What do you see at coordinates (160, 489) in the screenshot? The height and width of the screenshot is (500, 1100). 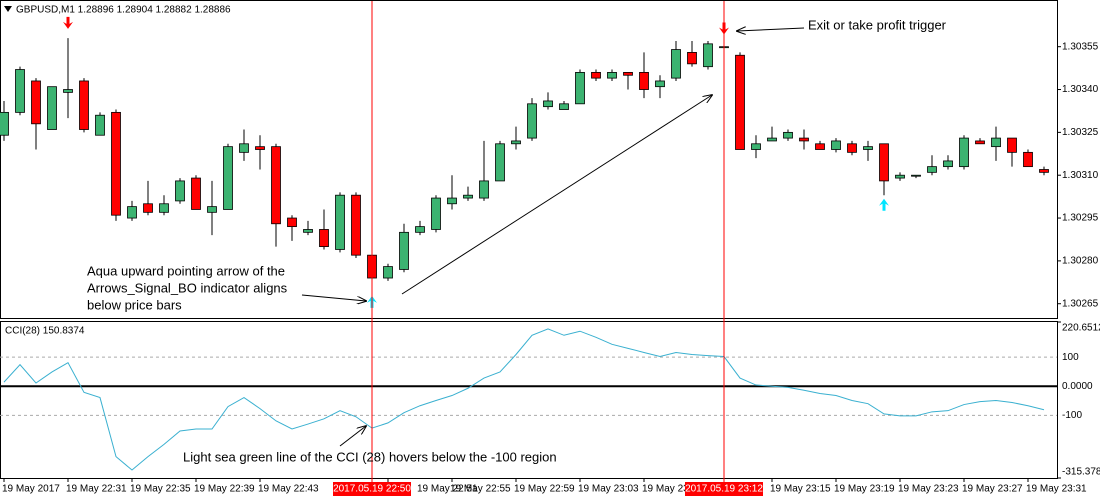 I see `x-tick-label: 19 May 22:35` at bounding box center [160, 489].